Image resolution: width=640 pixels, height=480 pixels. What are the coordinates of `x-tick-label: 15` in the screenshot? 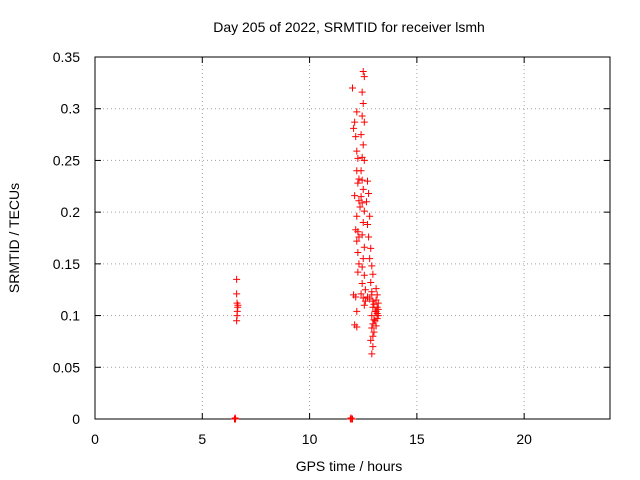 It's located at (417, 439).